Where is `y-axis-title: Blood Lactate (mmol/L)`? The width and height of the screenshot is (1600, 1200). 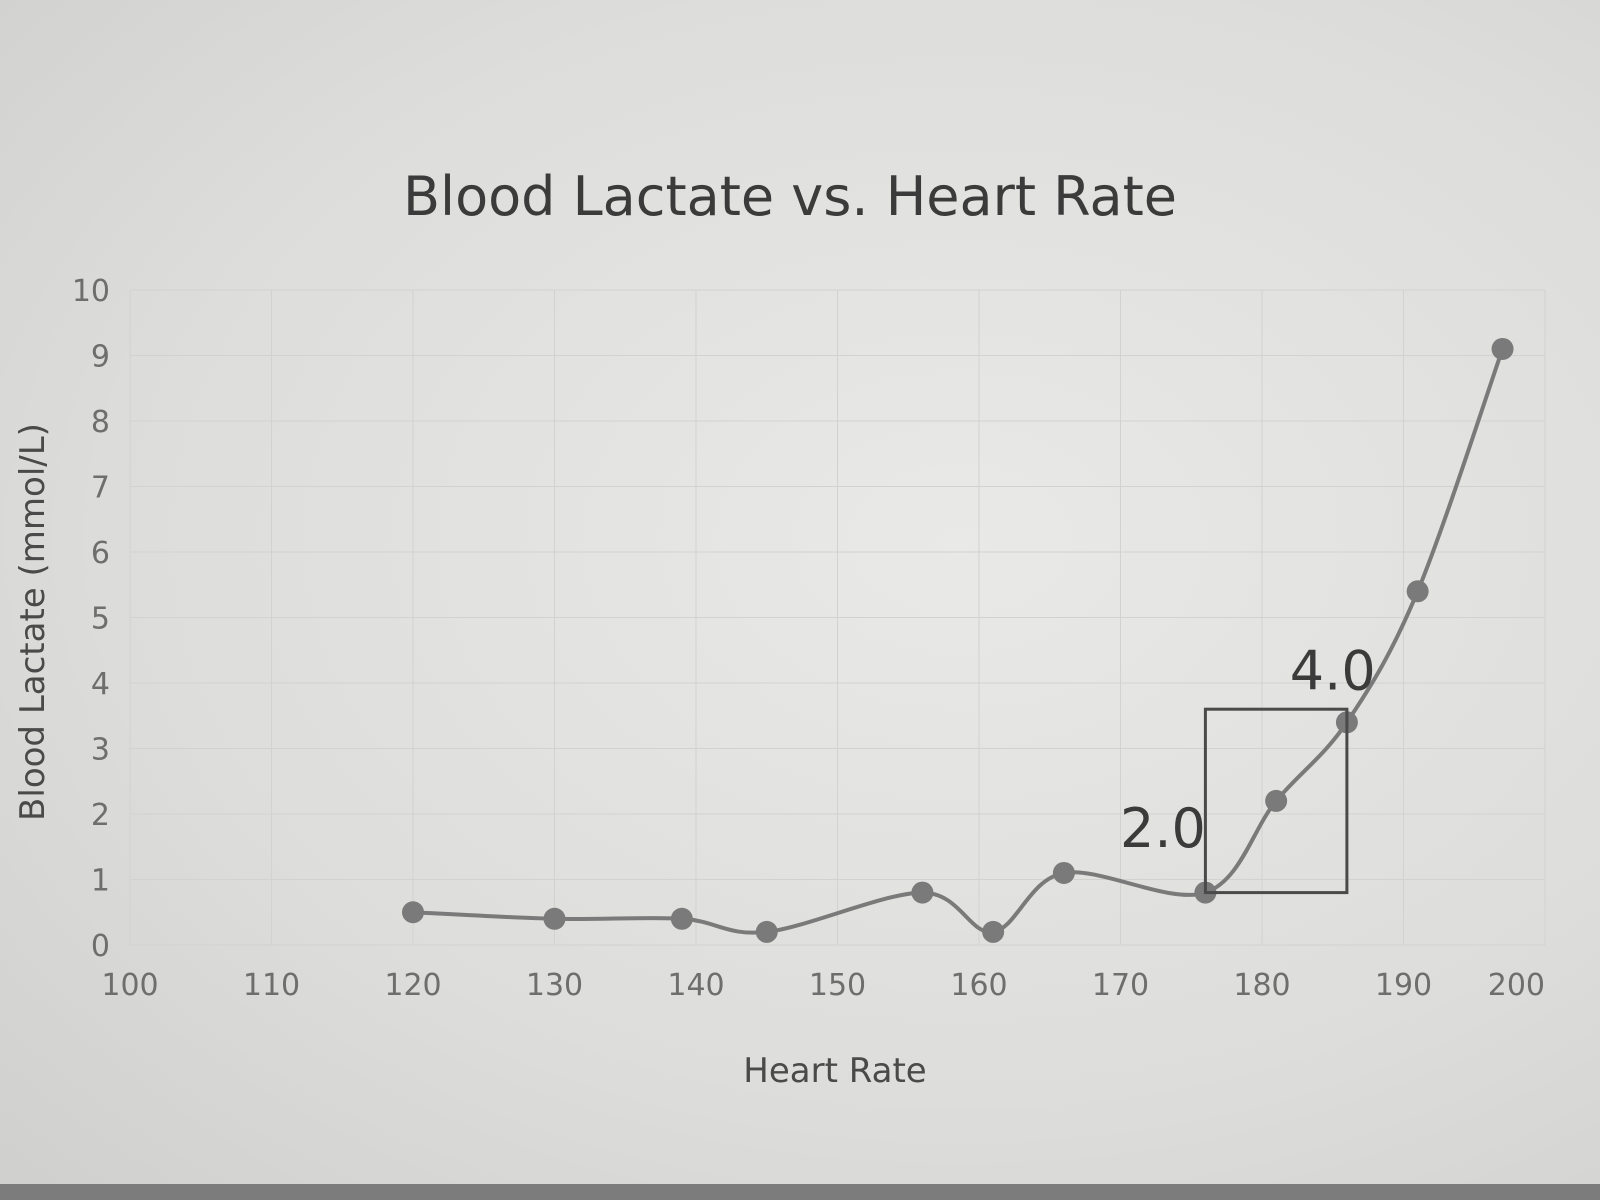
y-axis-title: Blood Lactate (mmol/L) is located at coordinates (33, 622).